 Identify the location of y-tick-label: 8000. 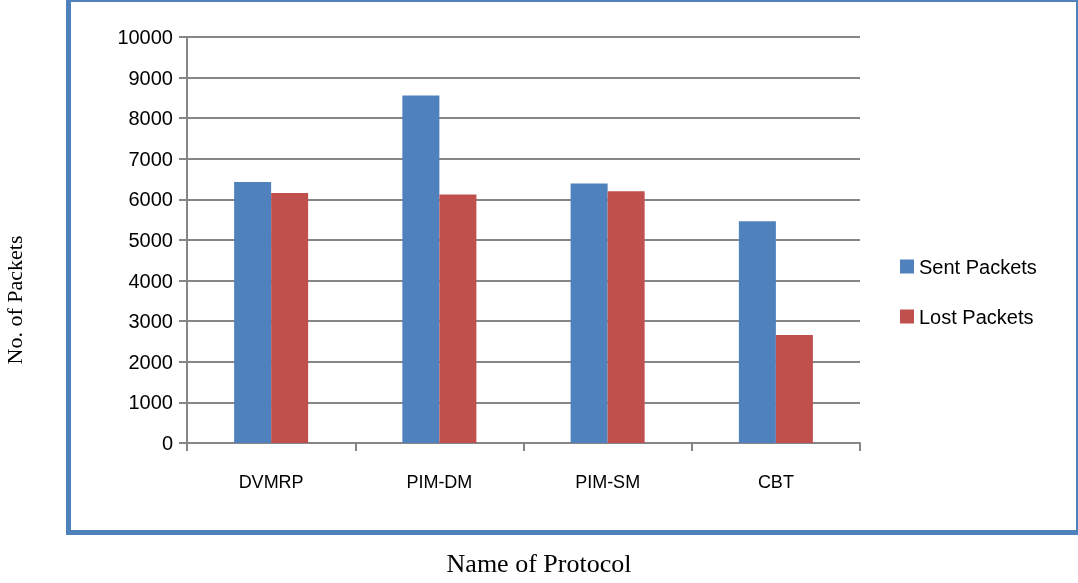
(150, 118).